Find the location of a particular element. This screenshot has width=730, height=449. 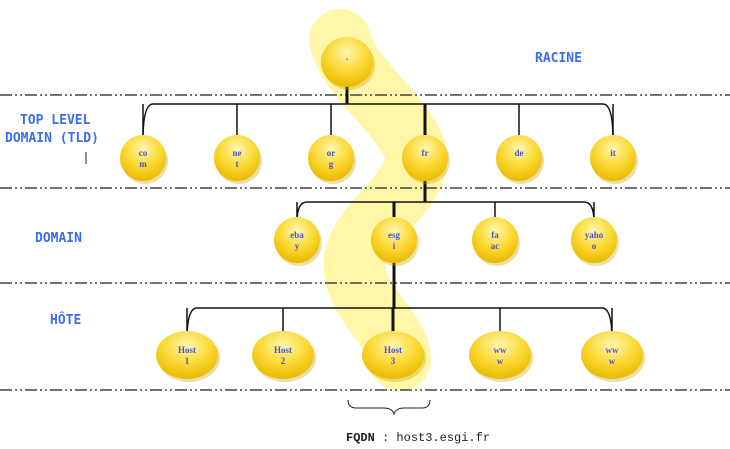

host-node-5: www is located at coordinates (613, 356).